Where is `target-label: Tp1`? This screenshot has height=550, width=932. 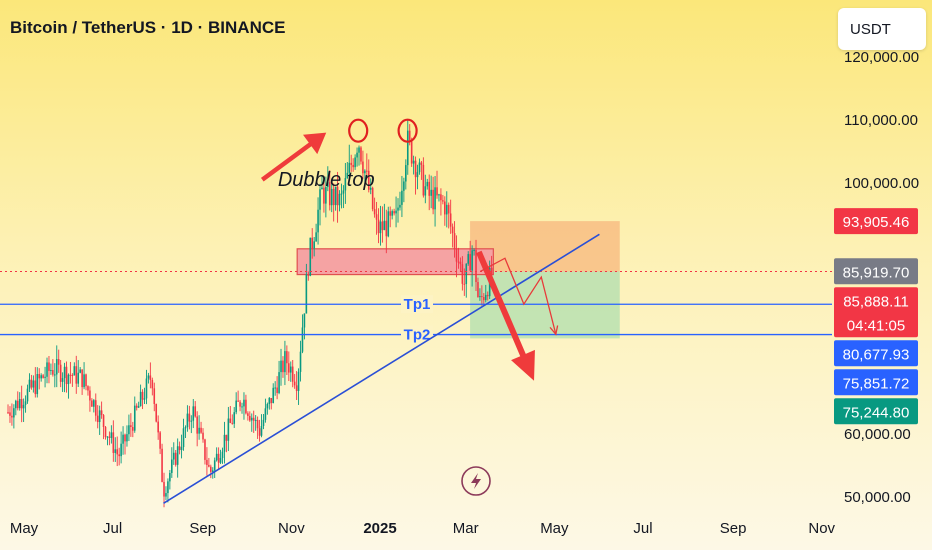
target-label: Tp1 is located at coordinates (417, 304).